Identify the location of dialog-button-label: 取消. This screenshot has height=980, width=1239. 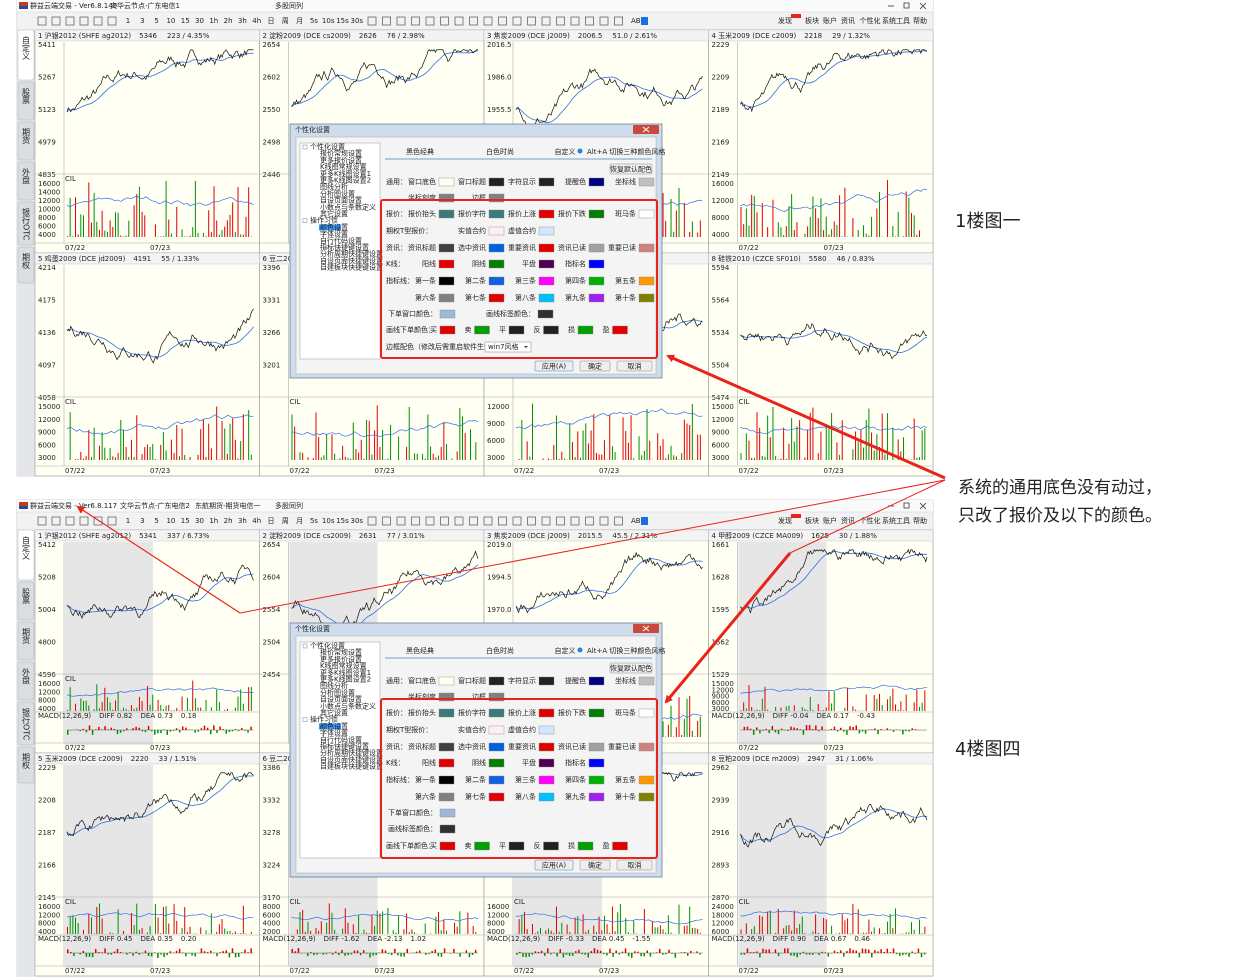
(635, 366).